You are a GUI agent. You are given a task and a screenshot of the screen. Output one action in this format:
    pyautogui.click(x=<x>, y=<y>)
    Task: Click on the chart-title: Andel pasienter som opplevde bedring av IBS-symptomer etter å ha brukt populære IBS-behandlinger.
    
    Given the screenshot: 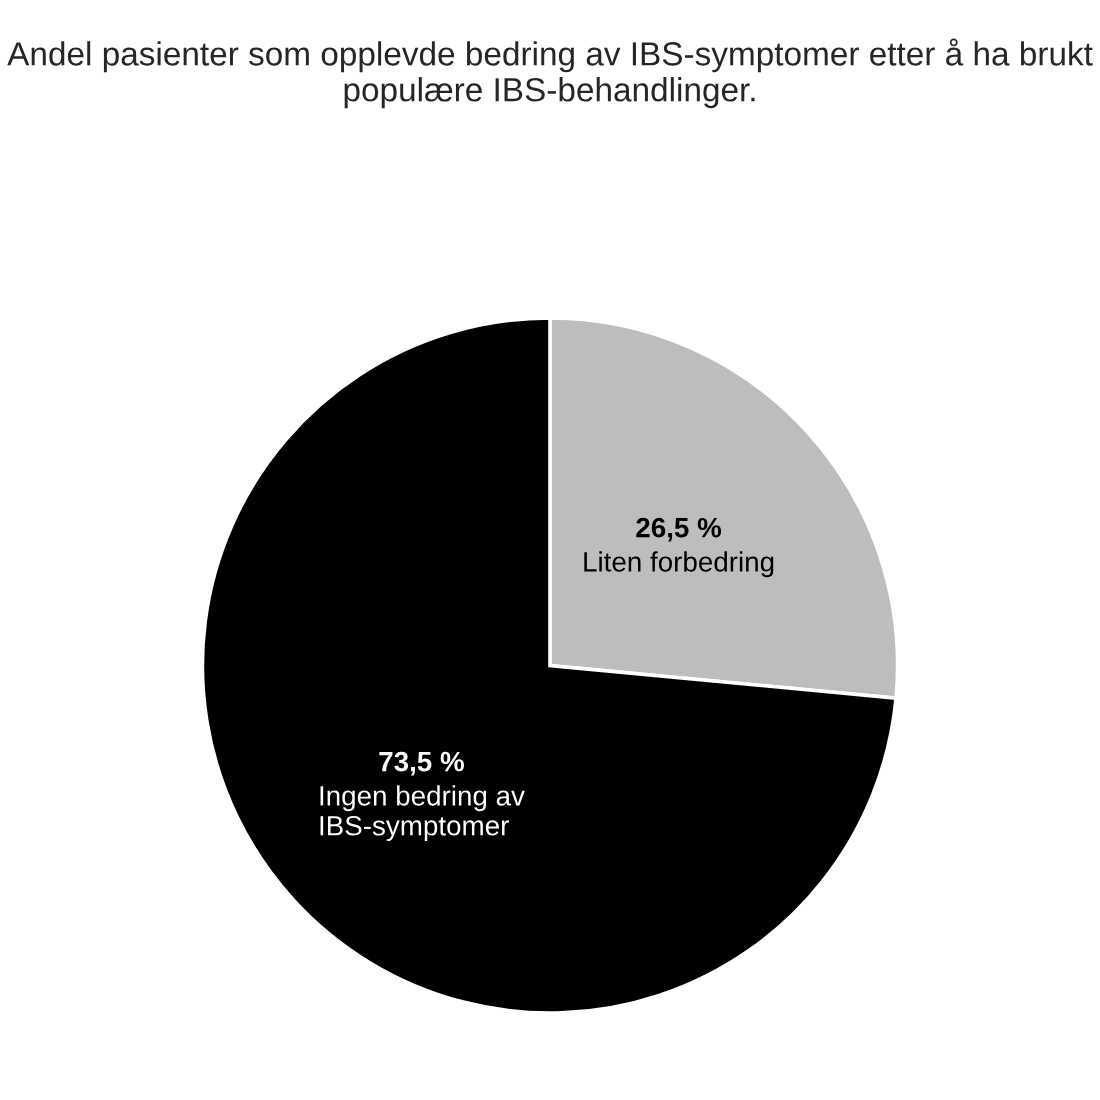 What is the action you would take?
    pyautogui.click(x=550, y=73)
    